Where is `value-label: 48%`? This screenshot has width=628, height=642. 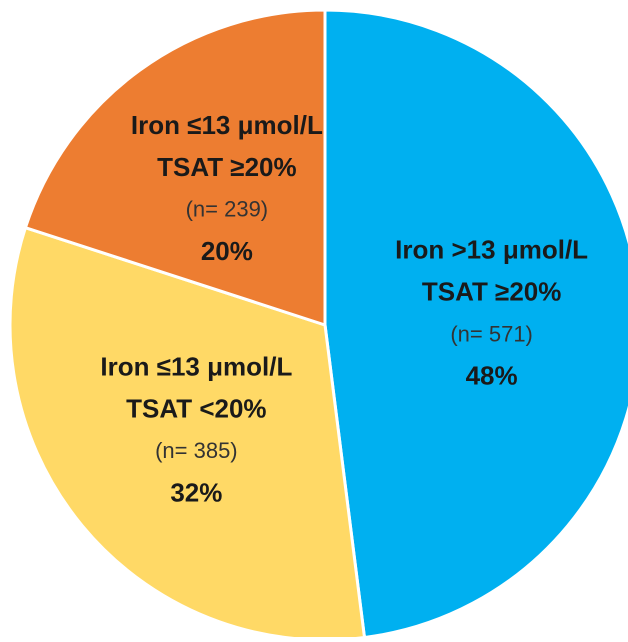 value-label: 48% is located at coordinates (492, 375).